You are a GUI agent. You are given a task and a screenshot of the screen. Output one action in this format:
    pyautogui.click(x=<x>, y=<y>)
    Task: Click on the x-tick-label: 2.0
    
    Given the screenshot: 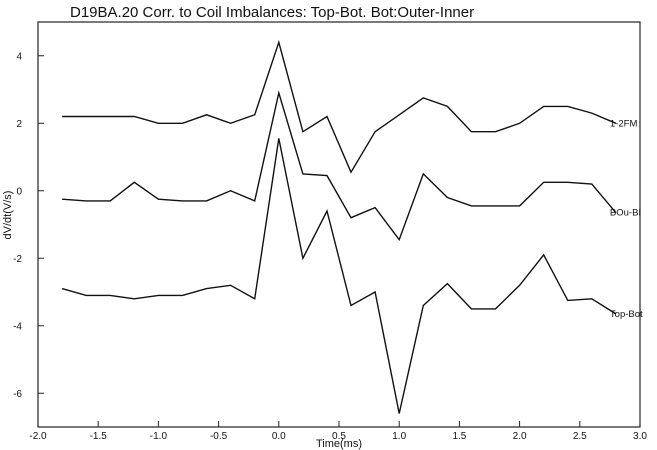 What is the action you would take?
    pyautogui.click(x=520, y=436)
    